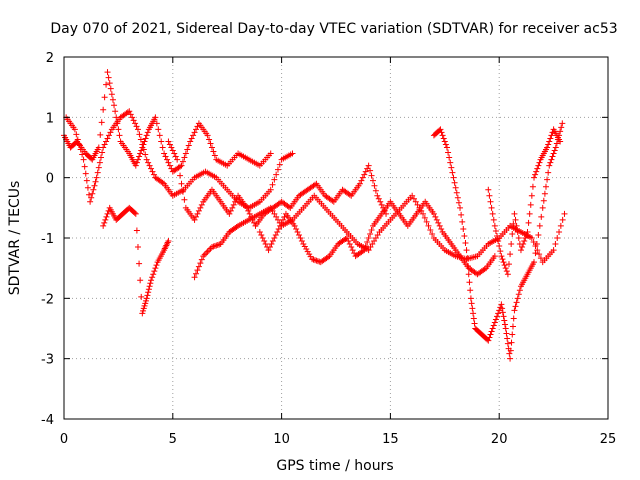 The height and width of the screenshot is (480, 640). What do you see at coordinates (377, 238) in the screenshot?
I see `series-track-e` at bounding box center [377, 238].